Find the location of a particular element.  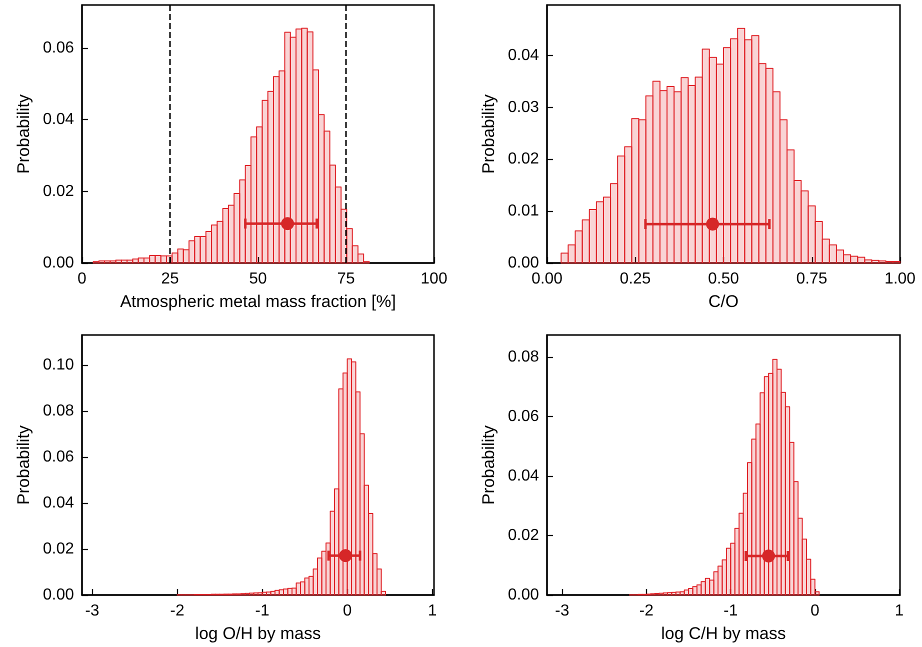

x-tick-label: 0.25 is located at coordinates (635, 279).